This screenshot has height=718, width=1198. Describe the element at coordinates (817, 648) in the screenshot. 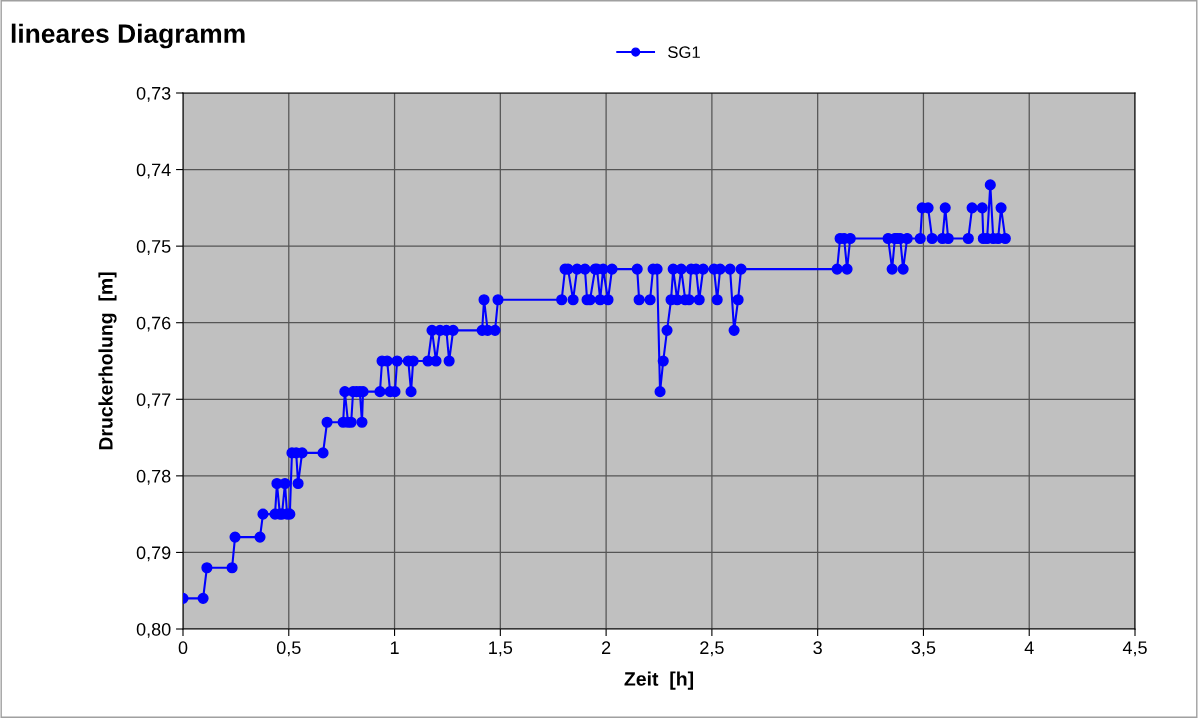

I see `x-tick-label: 3` at that location.